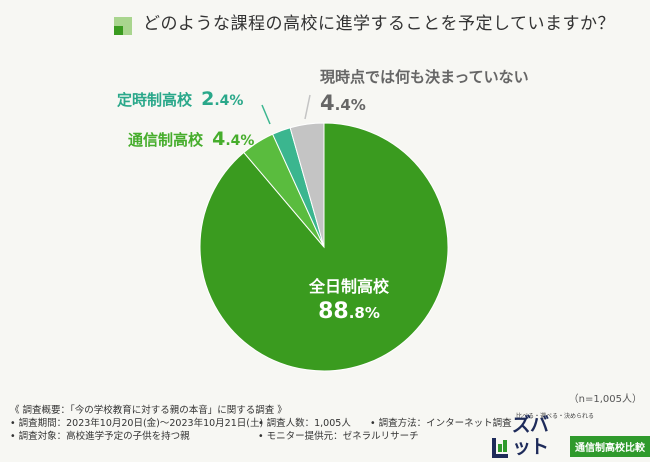 The image size is (650, 462). What do you see at coordinates (333, 311) in the screenshot?
I see `slice-pct-zennichi-main: 88` at bounding box center [333, 311].